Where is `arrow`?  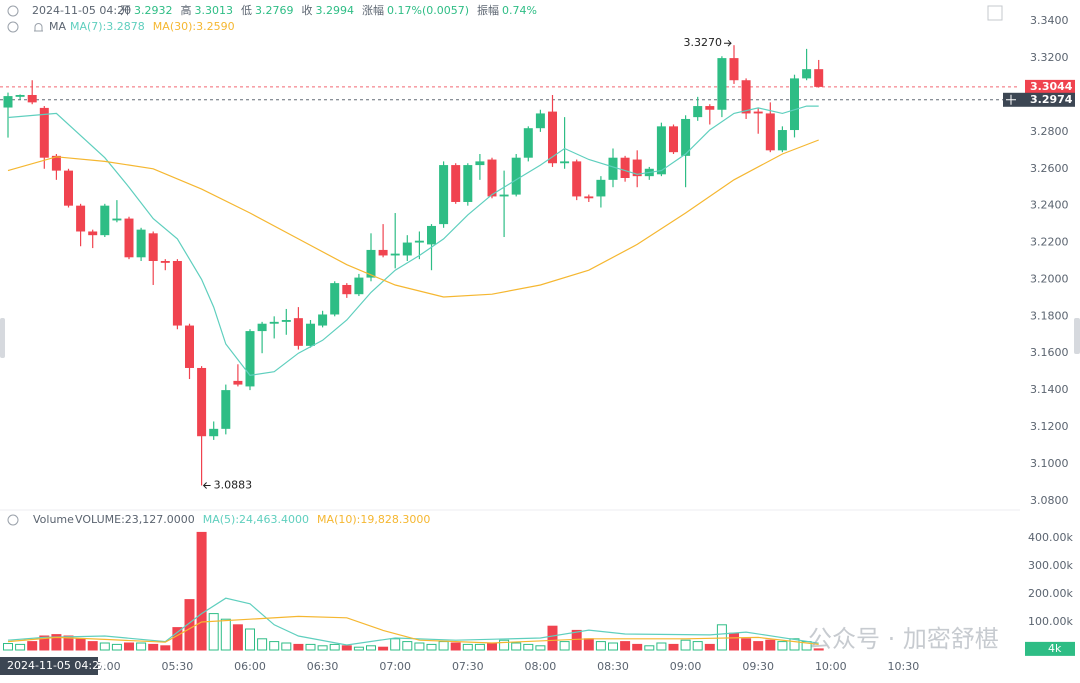
arrow is located at coordinates (206, 485).